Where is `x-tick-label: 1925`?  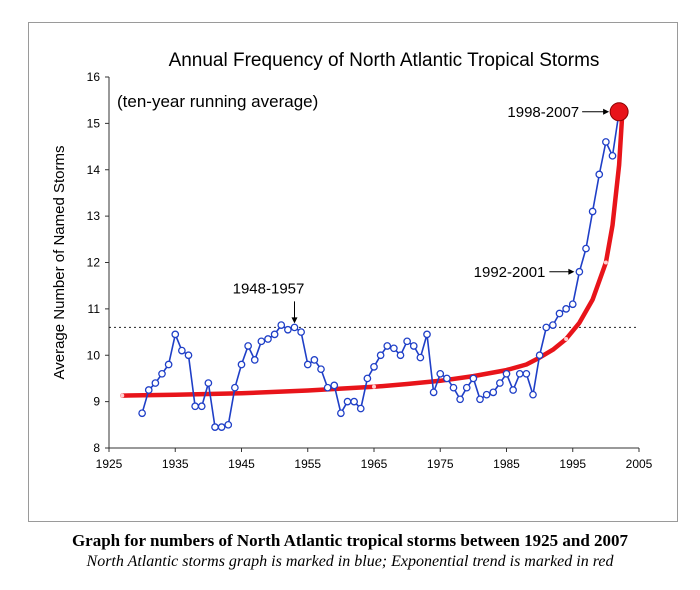
x-tick-label: 1925 is located at coordinates (109, 464).